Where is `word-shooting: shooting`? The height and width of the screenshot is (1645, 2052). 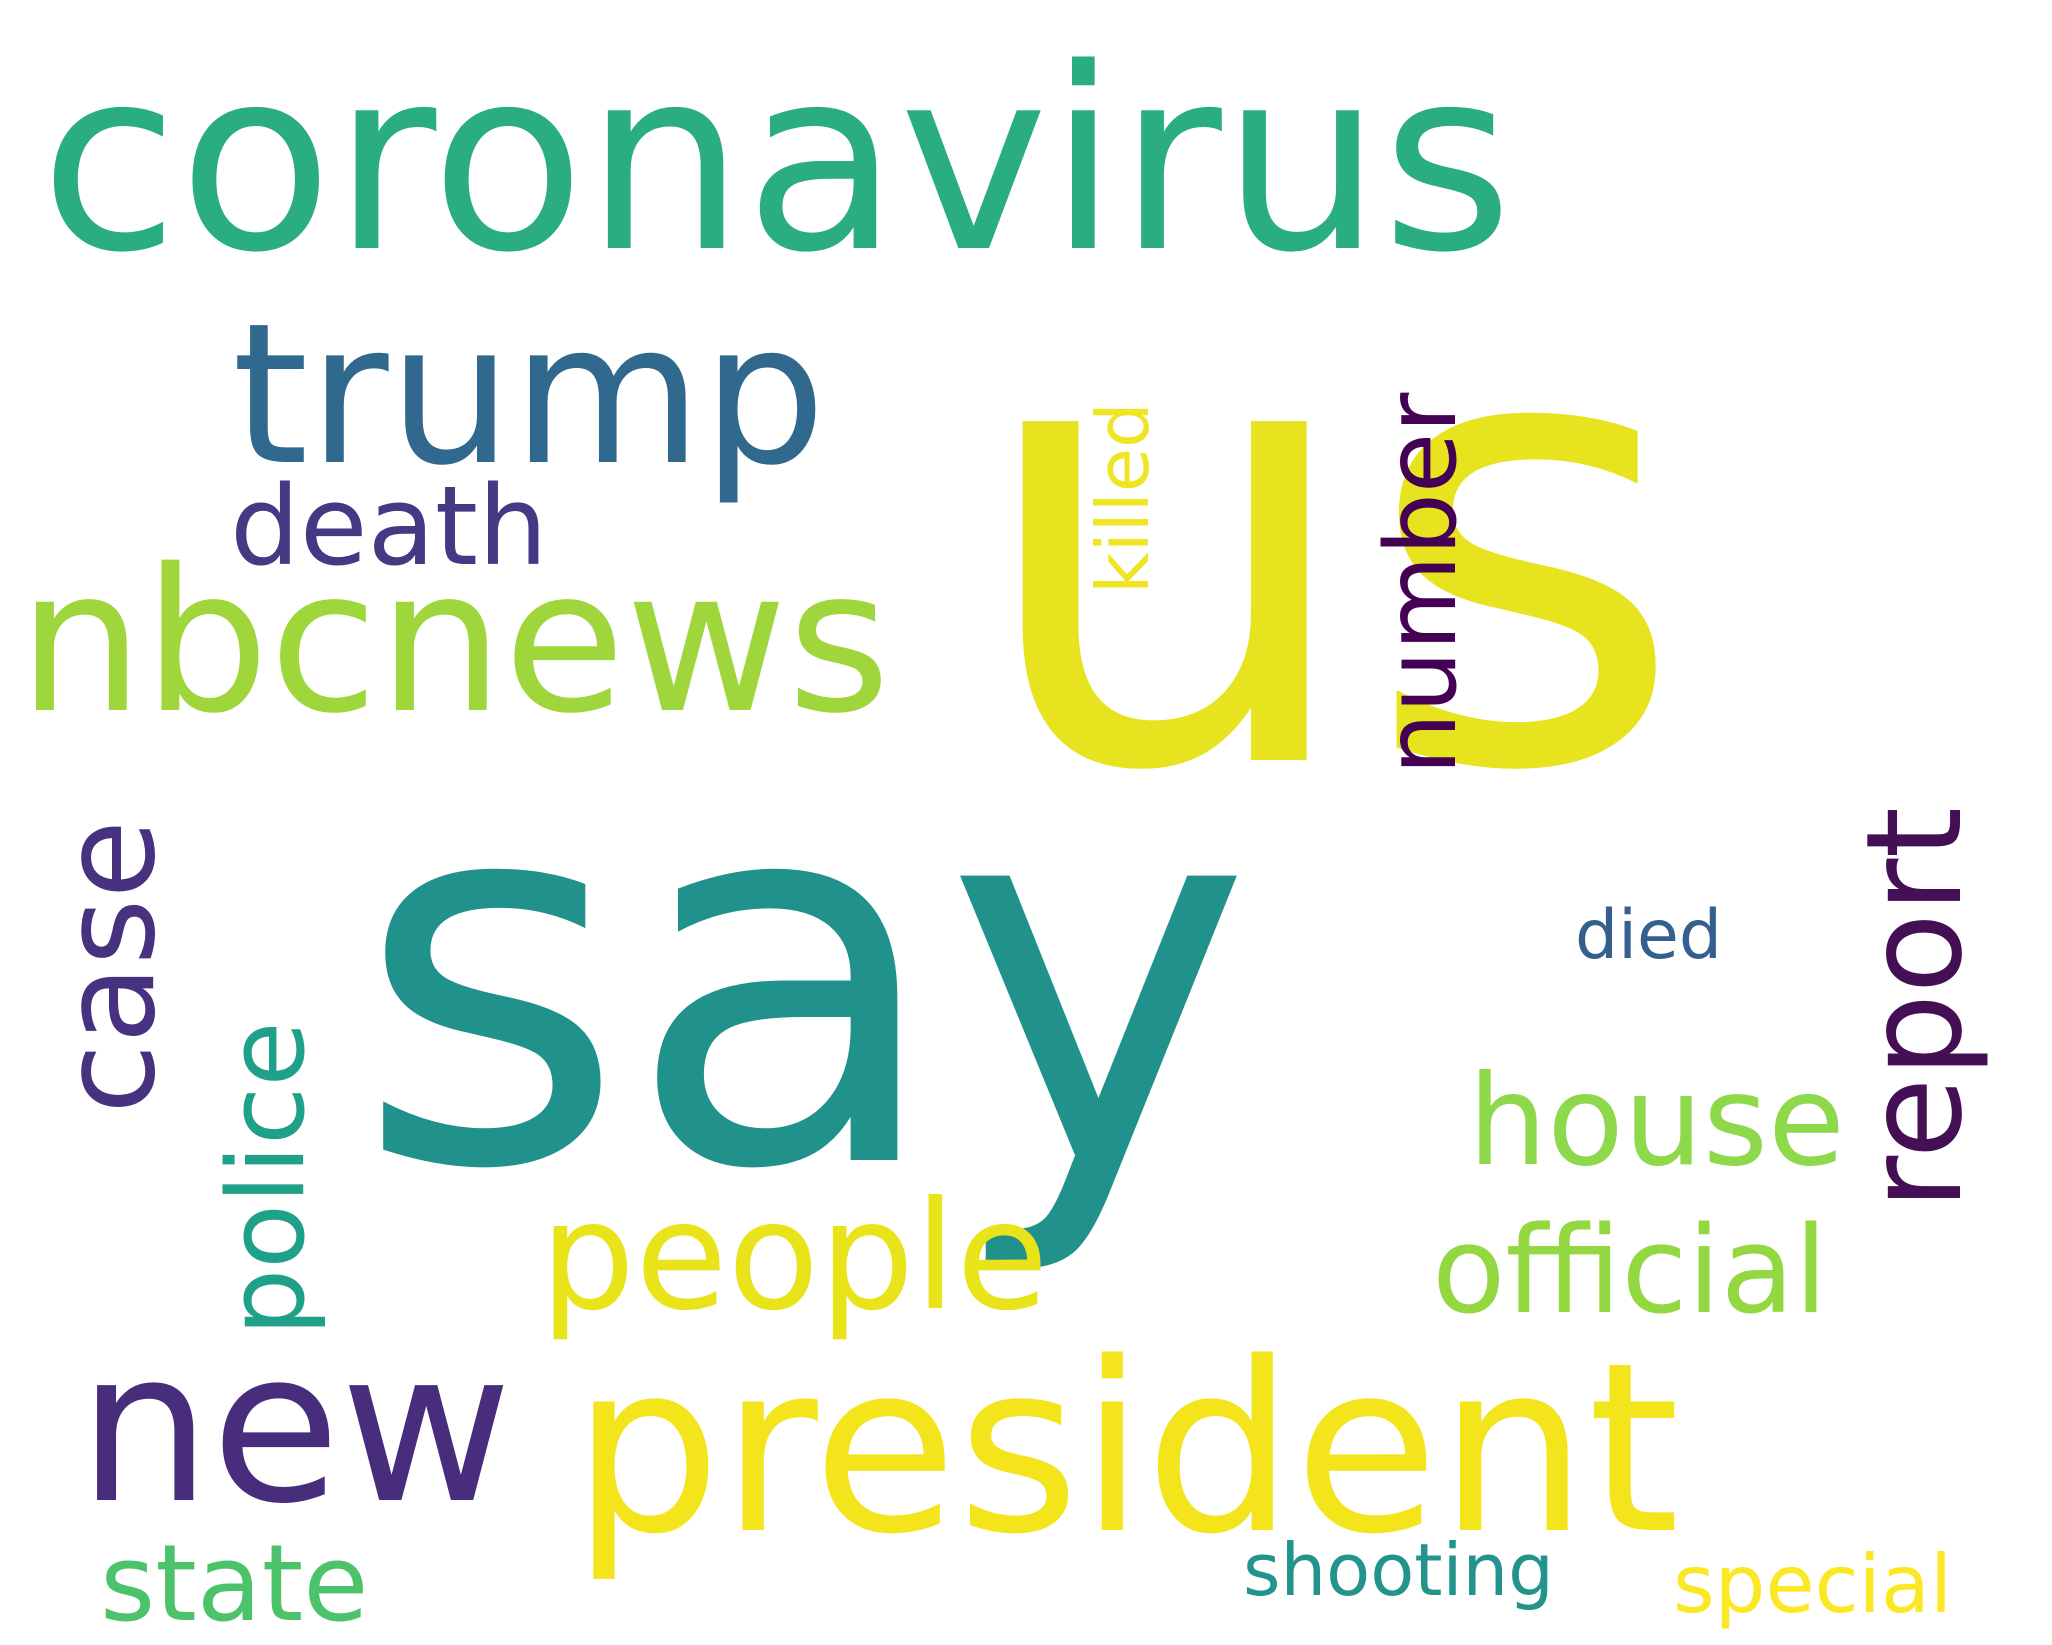 word-shooting: shooting is located at coordinates (1398, 1570).